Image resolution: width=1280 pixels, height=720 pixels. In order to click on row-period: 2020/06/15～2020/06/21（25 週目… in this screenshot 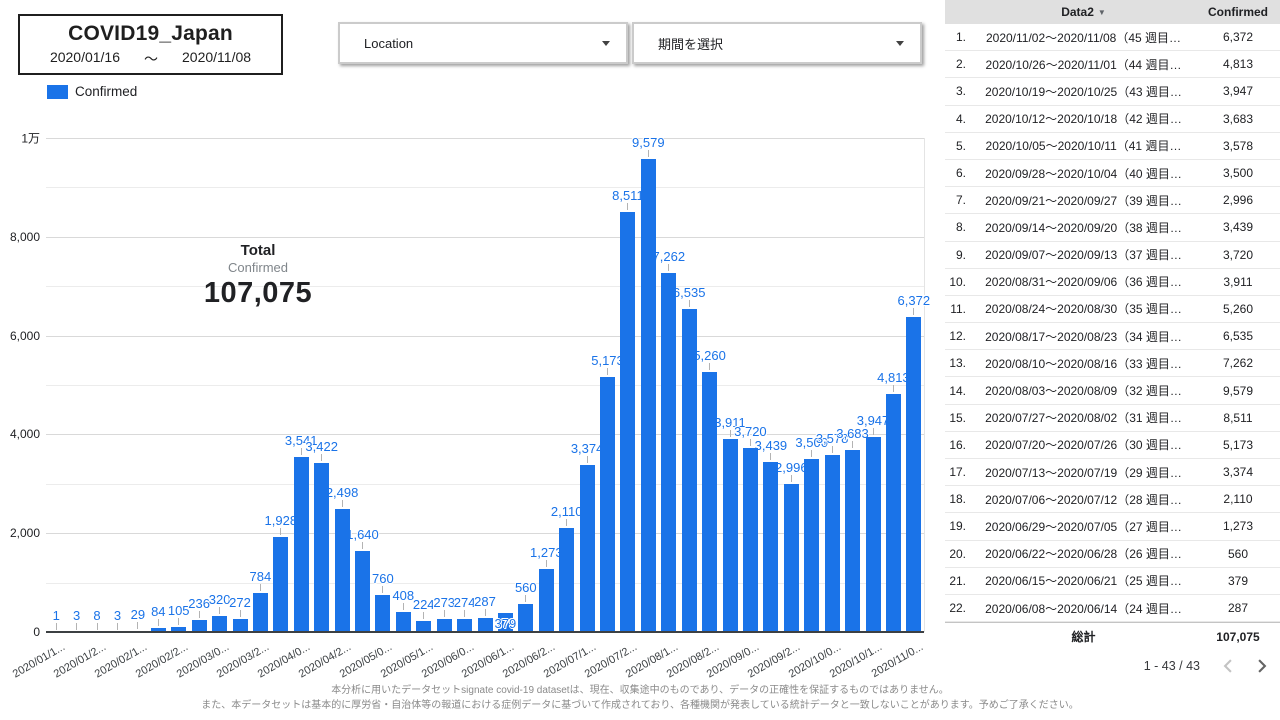, I will do `click(1083, 581)`.